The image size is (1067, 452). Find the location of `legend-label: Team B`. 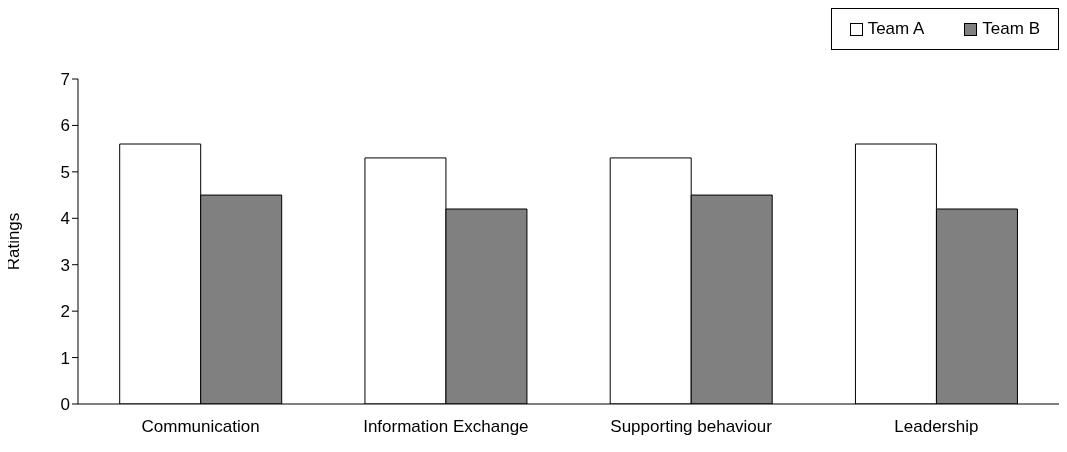

legend-label: Team B is located at coordinates (1010, 29).